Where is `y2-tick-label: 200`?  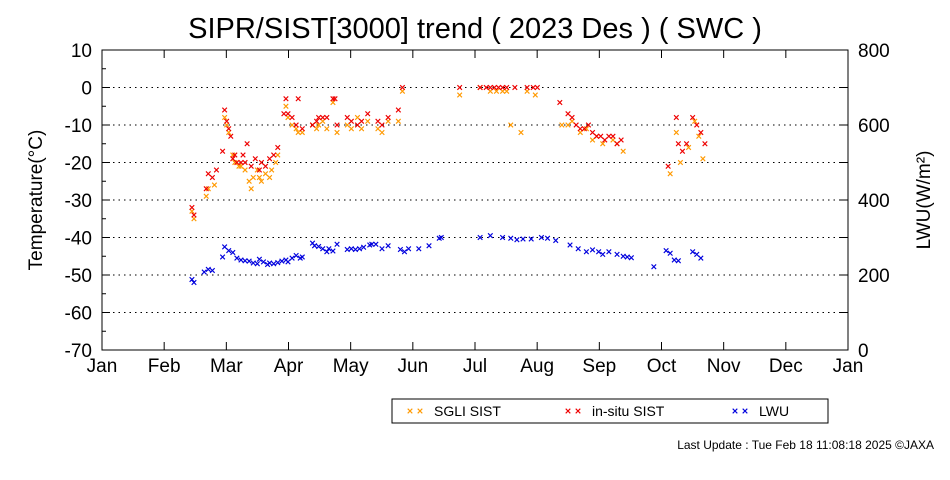 y2-tick-label: 200 is located at coordinates (874, 276).